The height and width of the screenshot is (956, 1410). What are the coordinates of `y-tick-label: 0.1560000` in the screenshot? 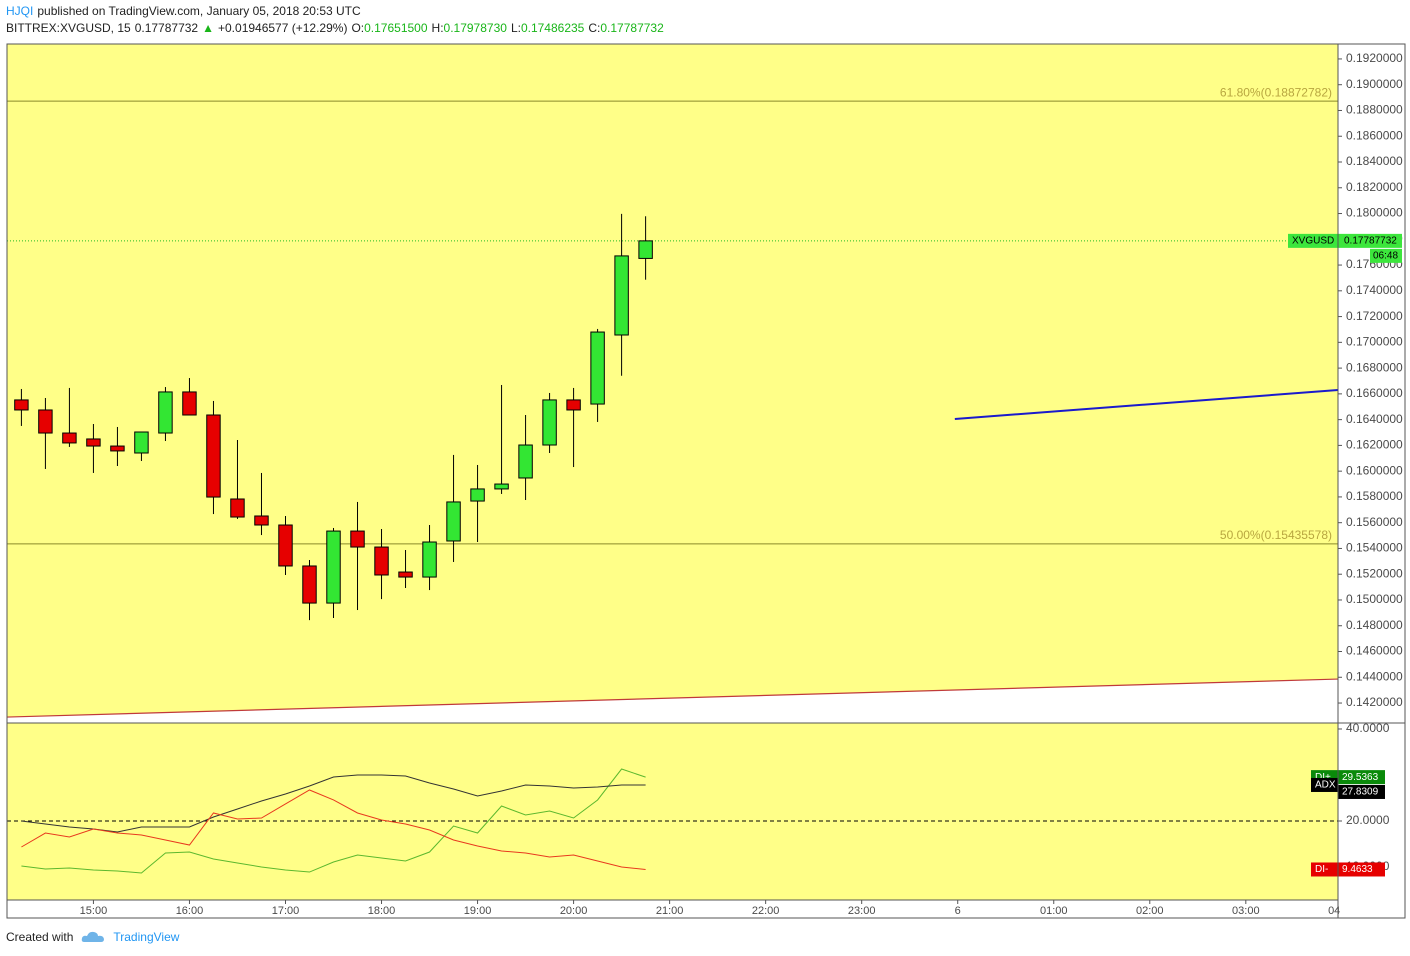 It's located at (1374, 522).